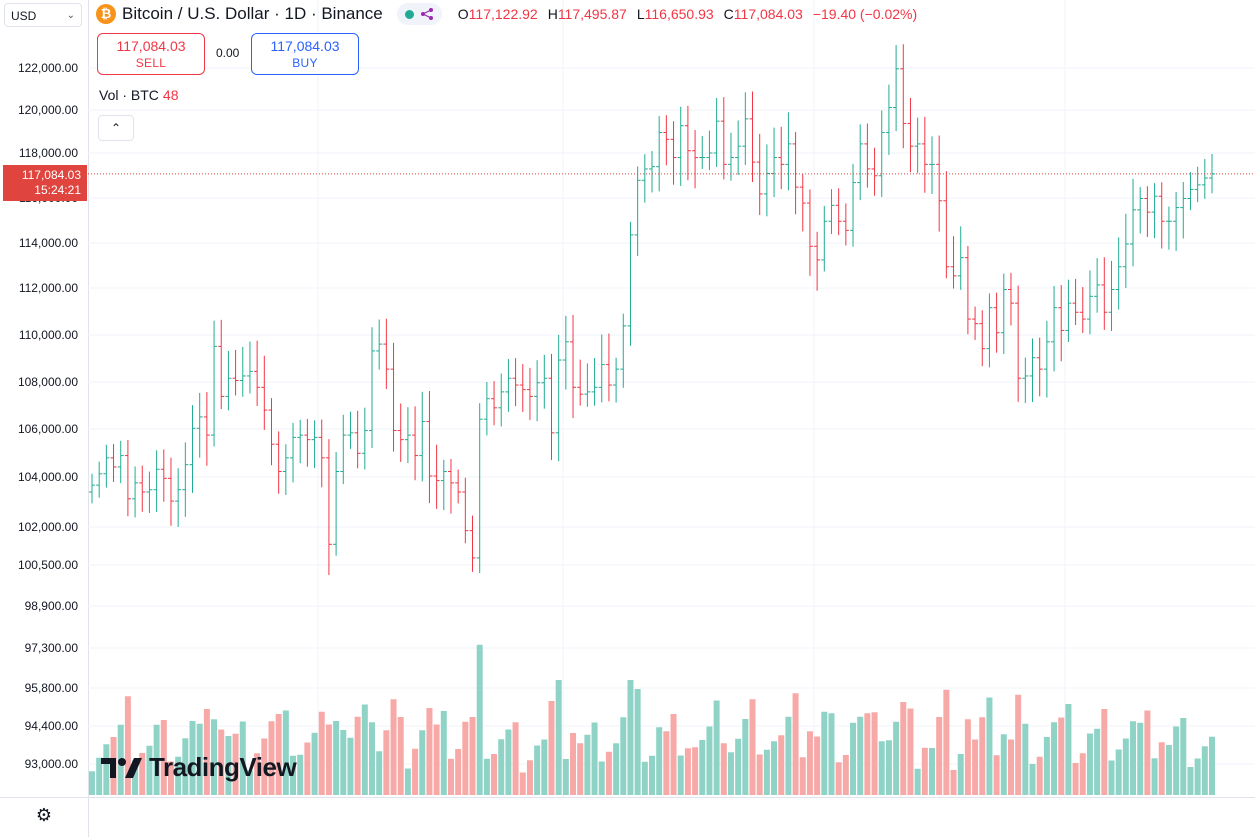  I want to click on y-axis-label: 110,000.00, so click(48, 335).